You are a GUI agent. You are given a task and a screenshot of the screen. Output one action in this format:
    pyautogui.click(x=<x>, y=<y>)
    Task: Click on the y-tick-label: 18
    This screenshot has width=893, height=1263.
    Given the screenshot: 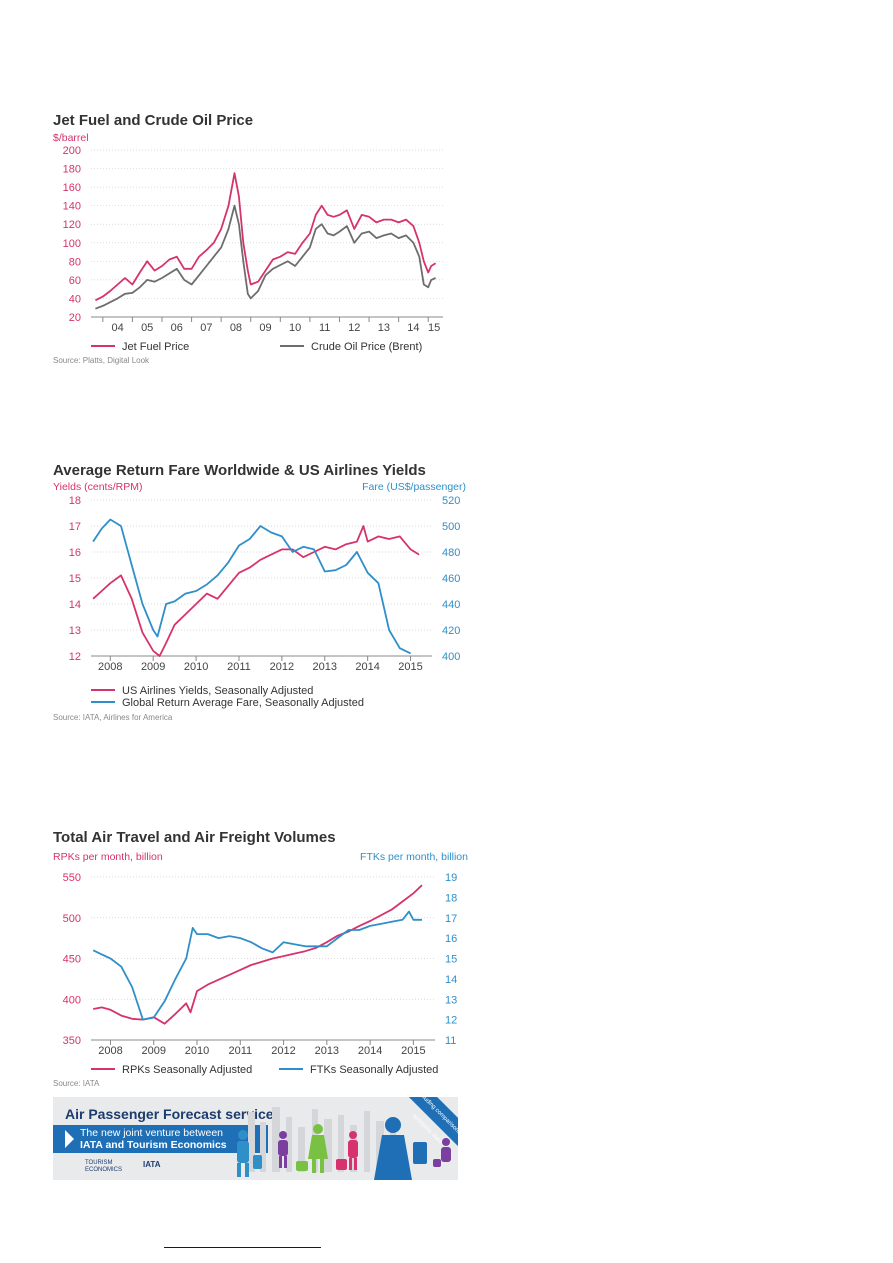 What is the action you would take?
    pyautogui.click(x=75, y=501)
    